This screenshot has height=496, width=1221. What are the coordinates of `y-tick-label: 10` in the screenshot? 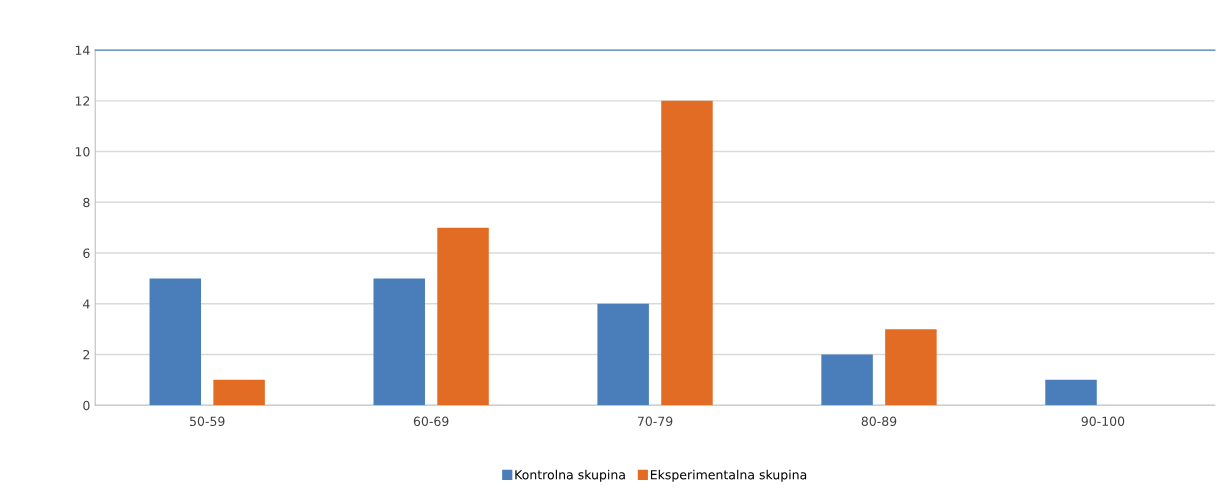 It's located at (82, 152).